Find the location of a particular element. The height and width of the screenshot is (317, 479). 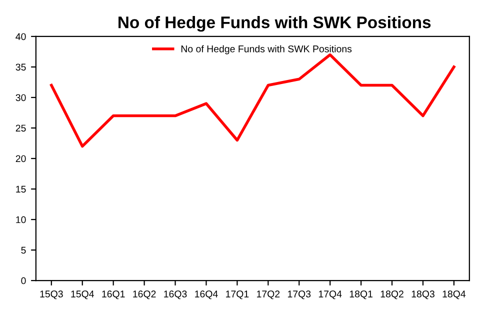

y-tick-label: 10 is located at coordinates (21, 220).